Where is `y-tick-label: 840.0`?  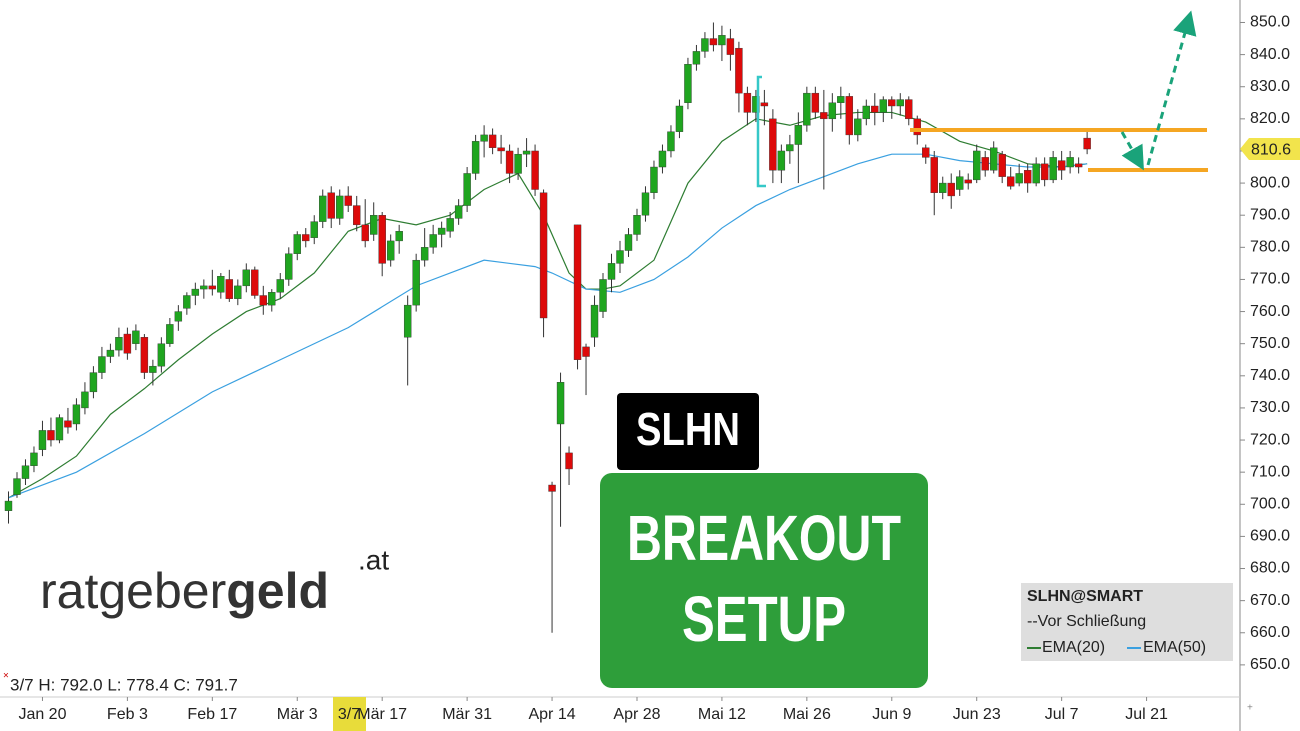
y-tick-label: 840.0 is located at coordinates (1270, 54).